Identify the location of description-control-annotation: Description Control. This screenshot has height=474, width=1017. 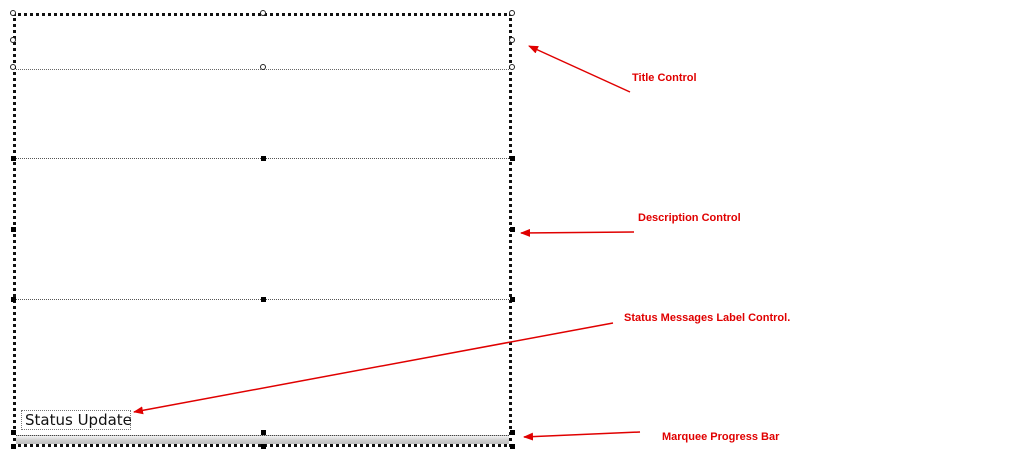
(689, 218).